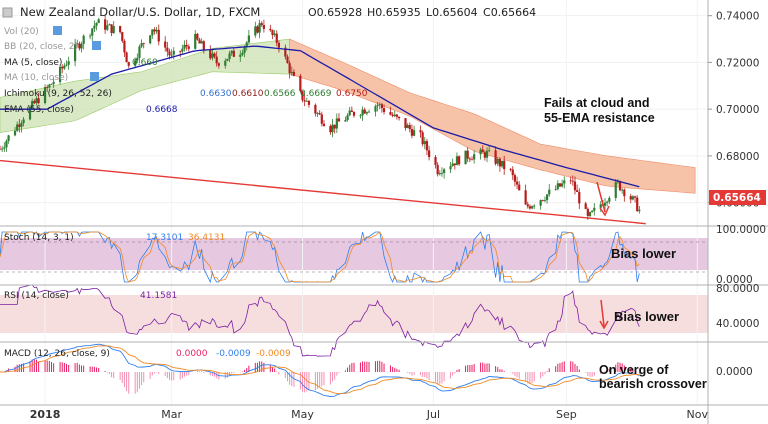 The image size is (768, 424). I want to click on annotation-rsi: Bias lower, so click(646, 316).